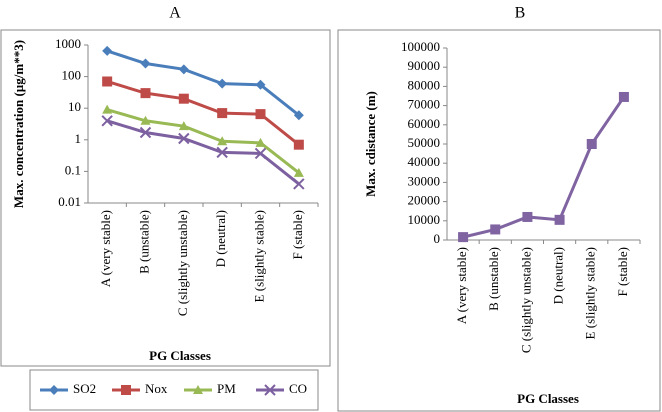 The image size is (662, 412). What do you see at coordinates (73, 169) in the screenshot?
I see `y-tick-label: 0.1` at bounding box center [73, 169].